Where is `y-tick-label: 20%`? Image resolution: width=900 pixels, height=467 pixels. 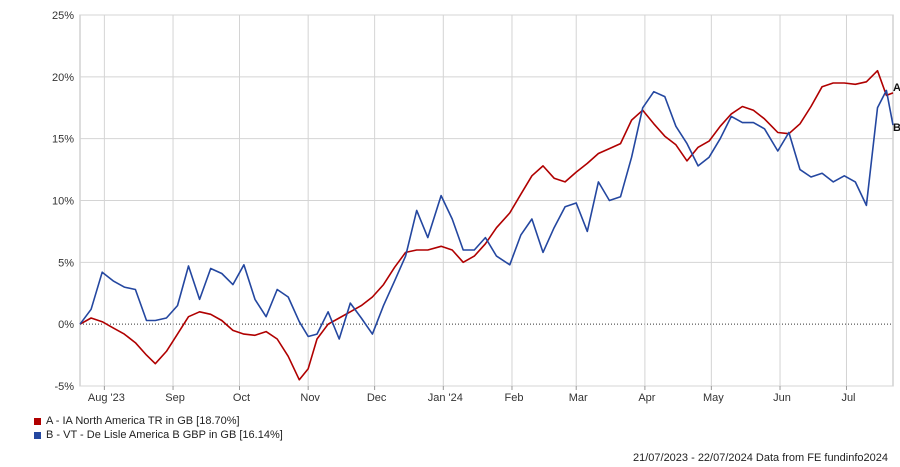
y-tick-label: 20% is located at coordinates (63, 78).